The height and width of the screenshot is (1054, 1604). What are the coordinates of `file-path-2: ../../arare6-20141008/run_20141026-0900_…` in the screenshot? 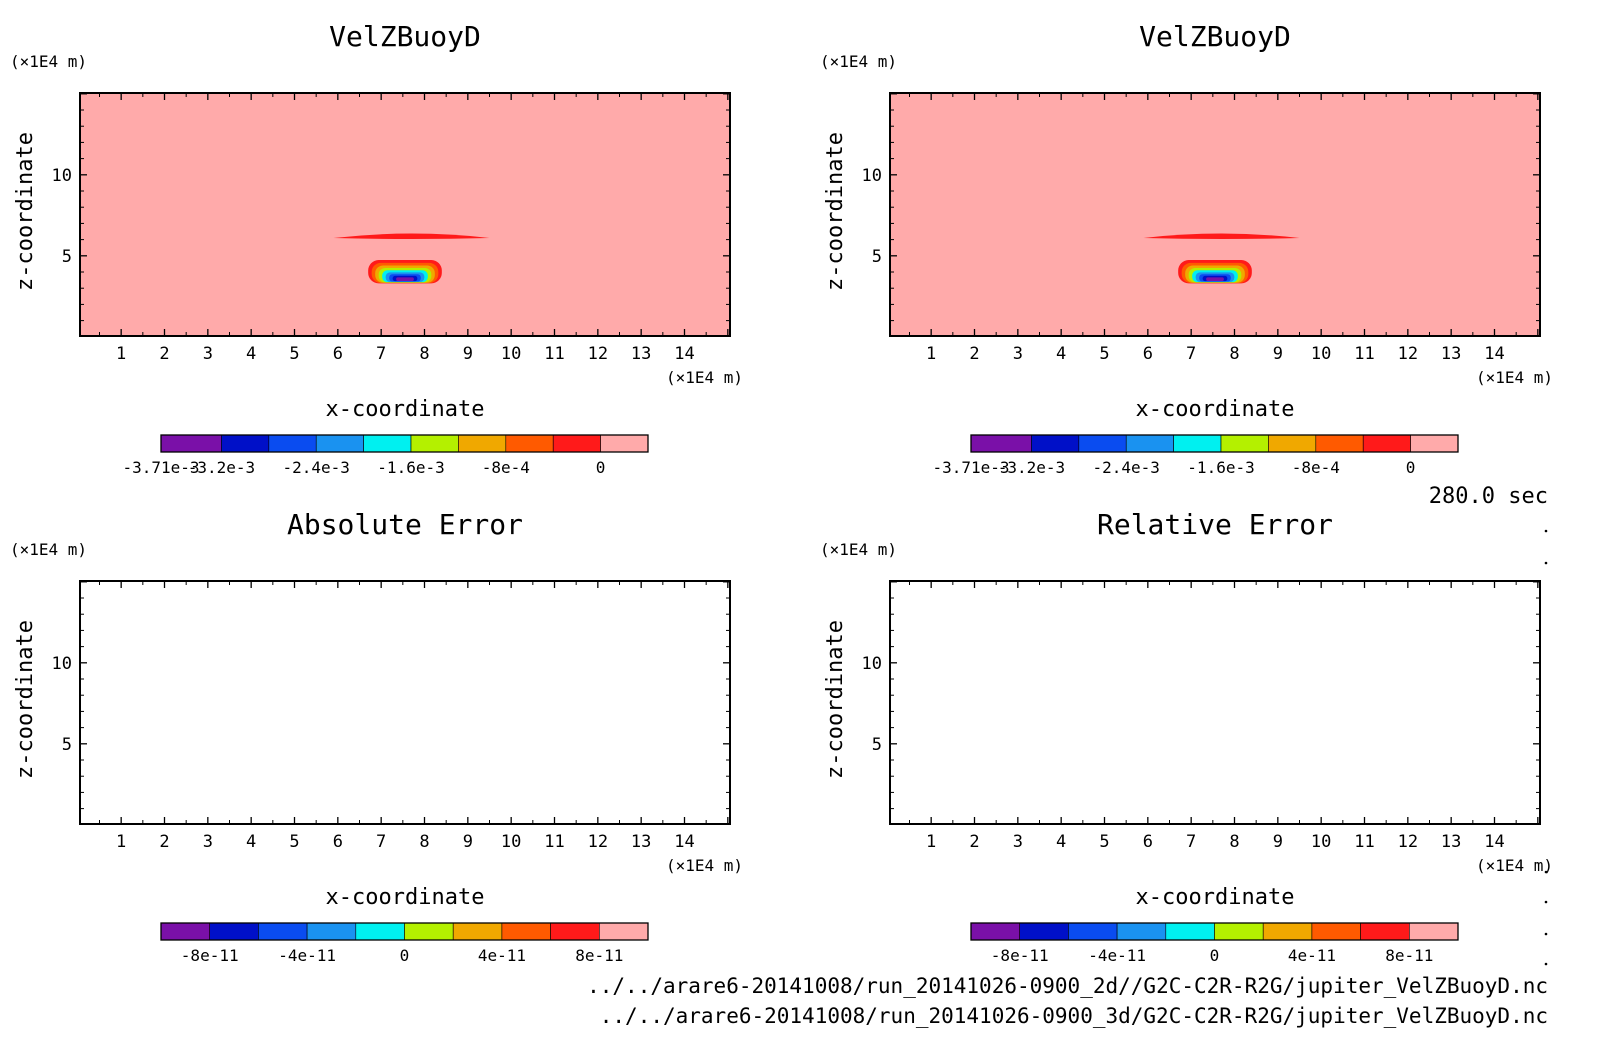 It's located at (1074, 1016).